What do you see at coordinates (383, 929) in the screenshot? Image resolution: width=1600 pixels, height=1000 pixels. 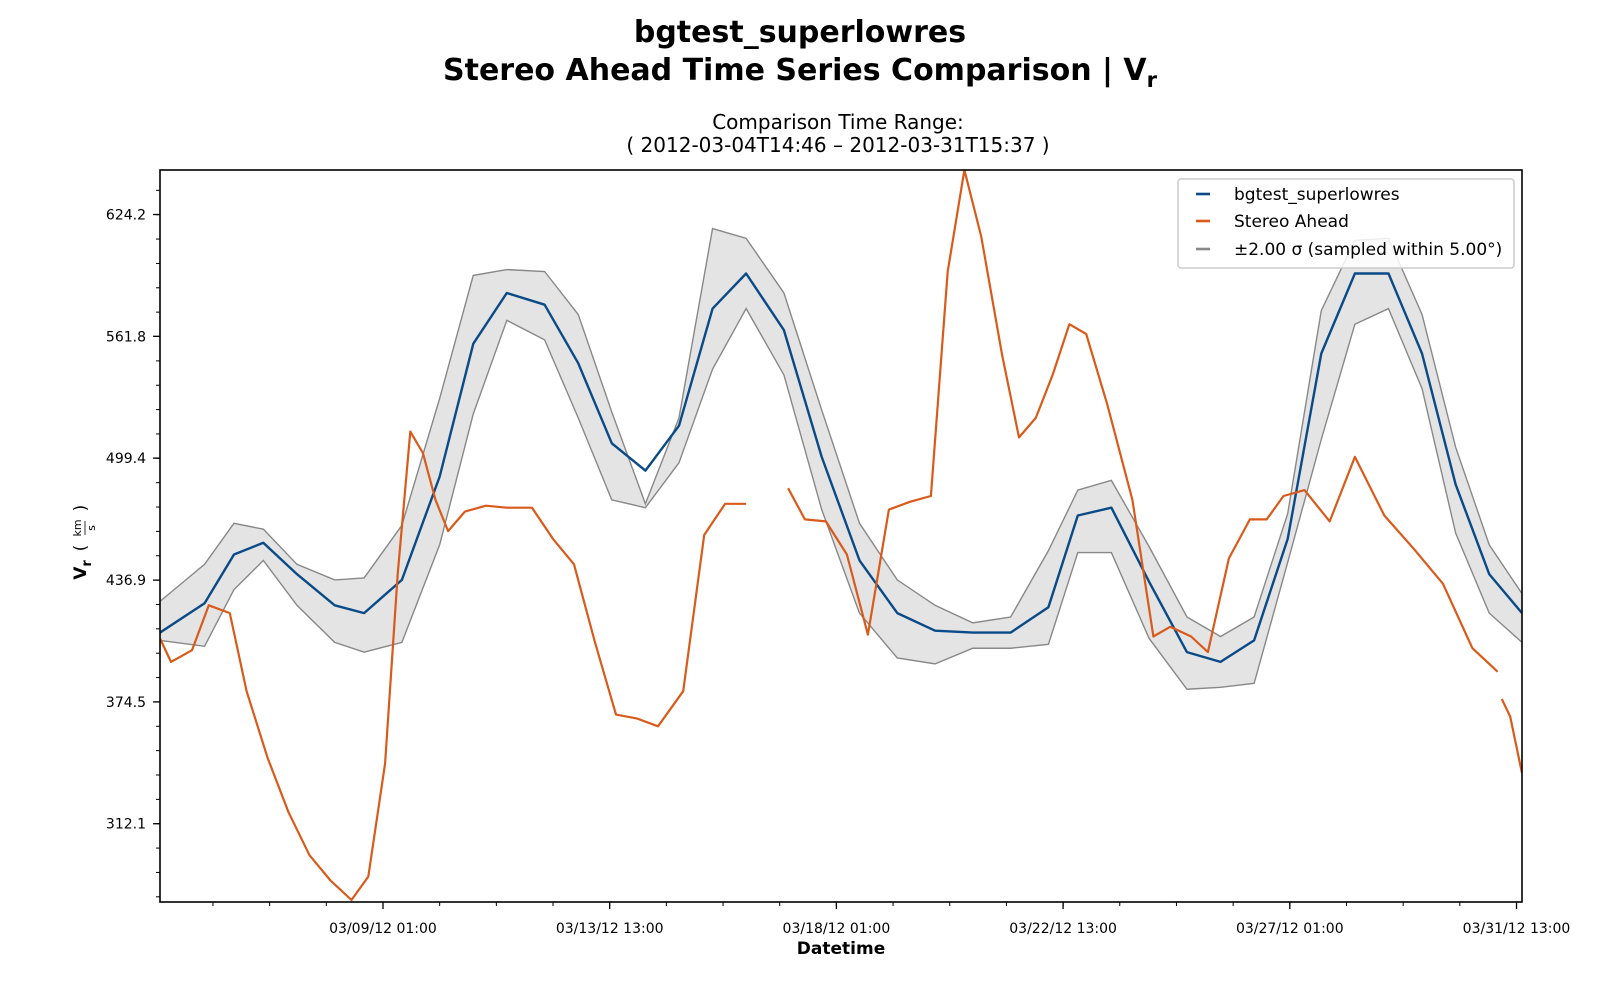 I see `x-tick-label: 03/09/12 01:00` at bounding box center [383, 929].